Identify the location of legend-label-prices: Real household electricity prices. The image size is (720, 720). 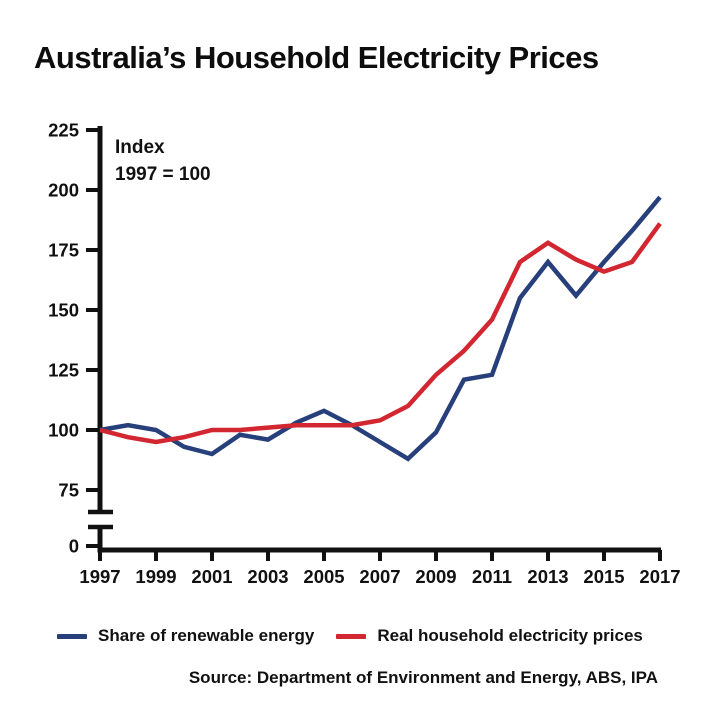
(510, 635).